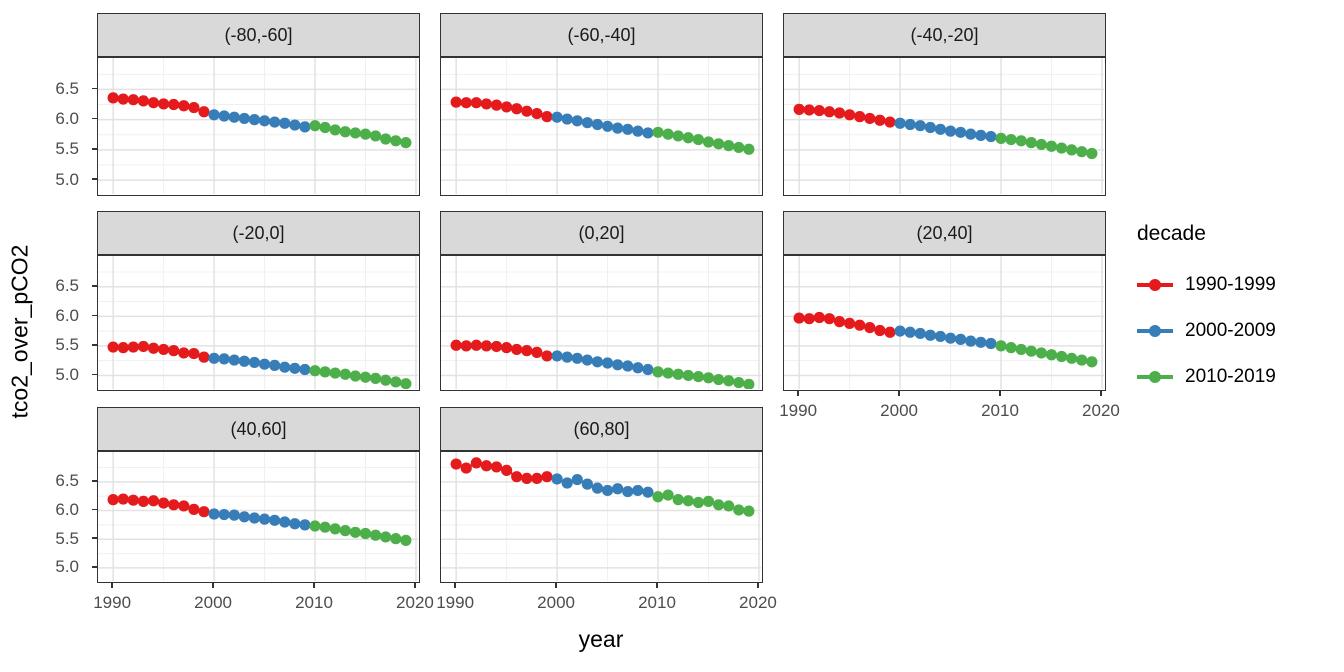 The width and height of the screenshot is (1344, 672). I want to click on legend-key-2010-2019-icon, so click(1155, 377).